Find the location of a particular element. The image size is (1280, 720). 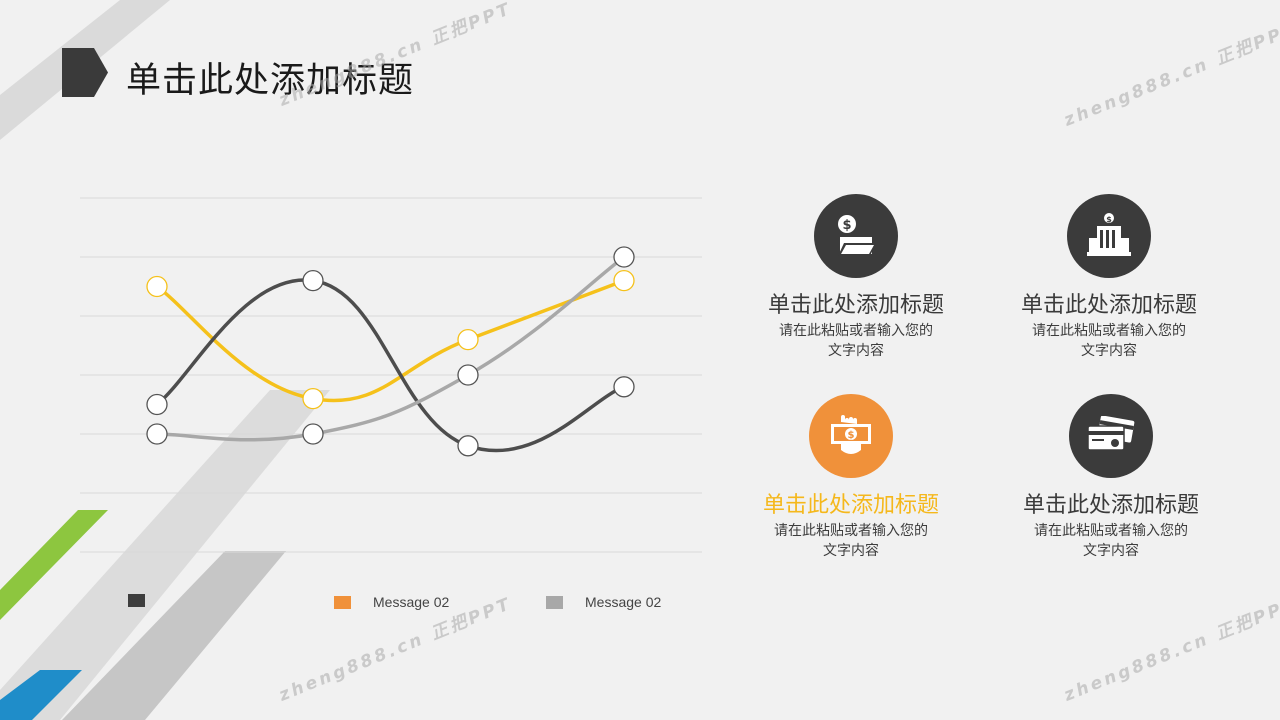

lower-stripe is located at coordinates (174, 635).